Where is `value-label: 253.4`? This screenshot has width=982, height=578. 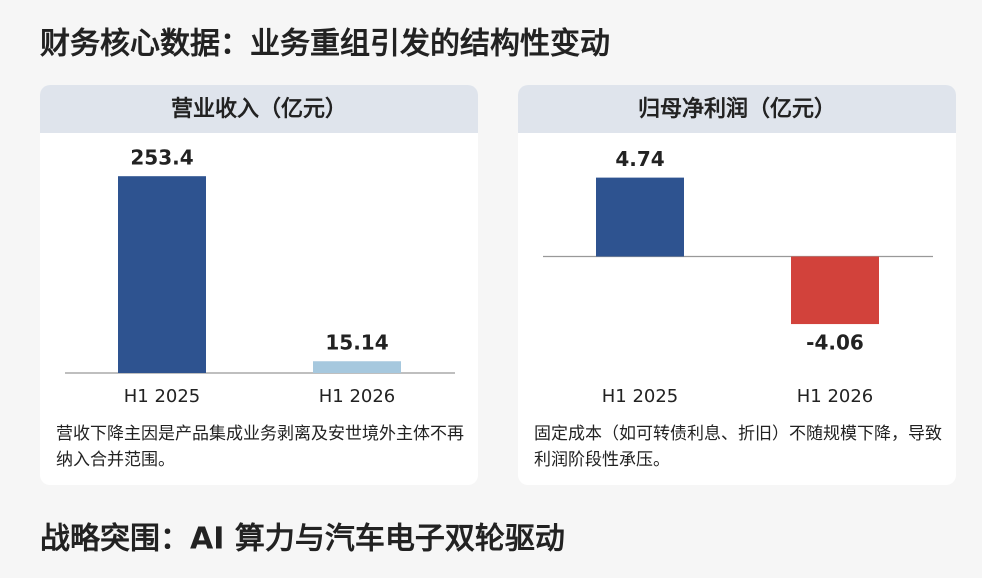 value-label: 253.4 is located at coordinates (161, 158).